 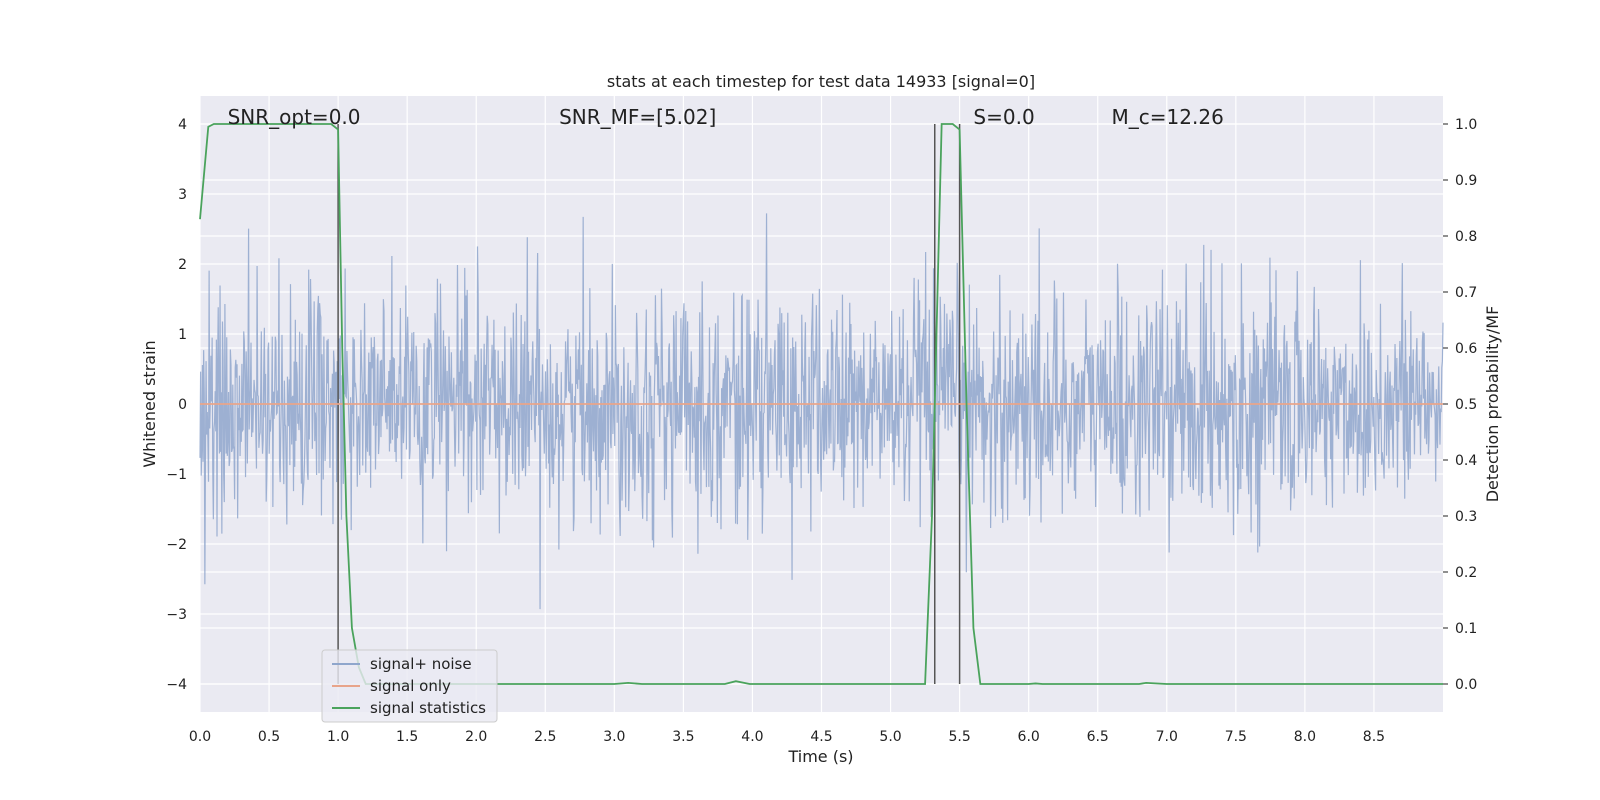 I want to click on legend-label: signal only, so click(x=410, y=686).